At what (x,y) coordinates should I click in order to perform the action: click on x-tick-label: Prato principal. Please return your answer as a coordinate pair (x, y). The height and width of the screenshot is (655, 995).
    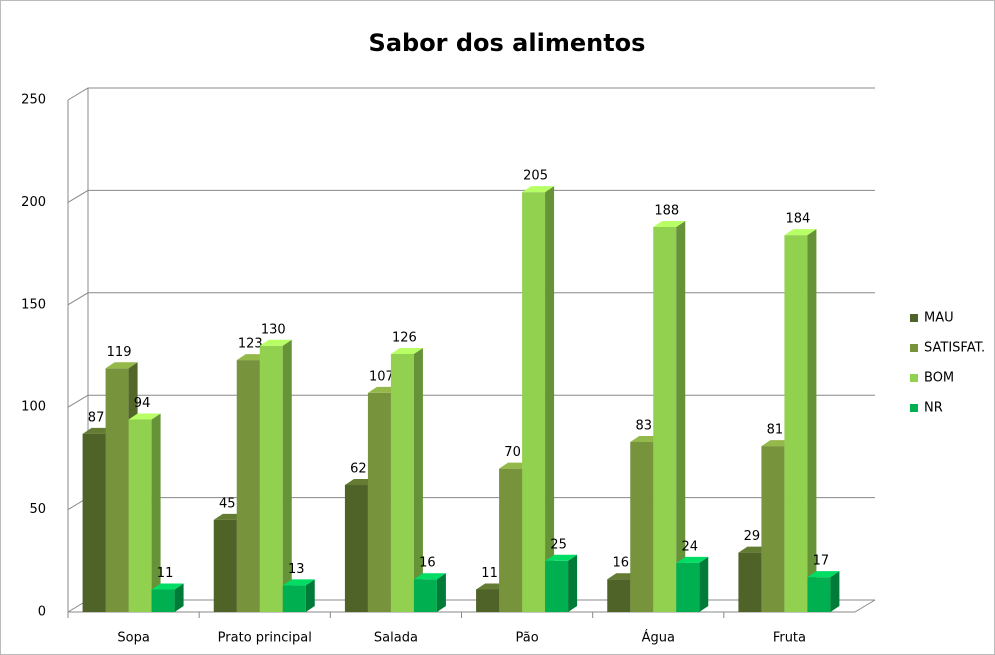
    Looking at the image, I should click on (265, 638).